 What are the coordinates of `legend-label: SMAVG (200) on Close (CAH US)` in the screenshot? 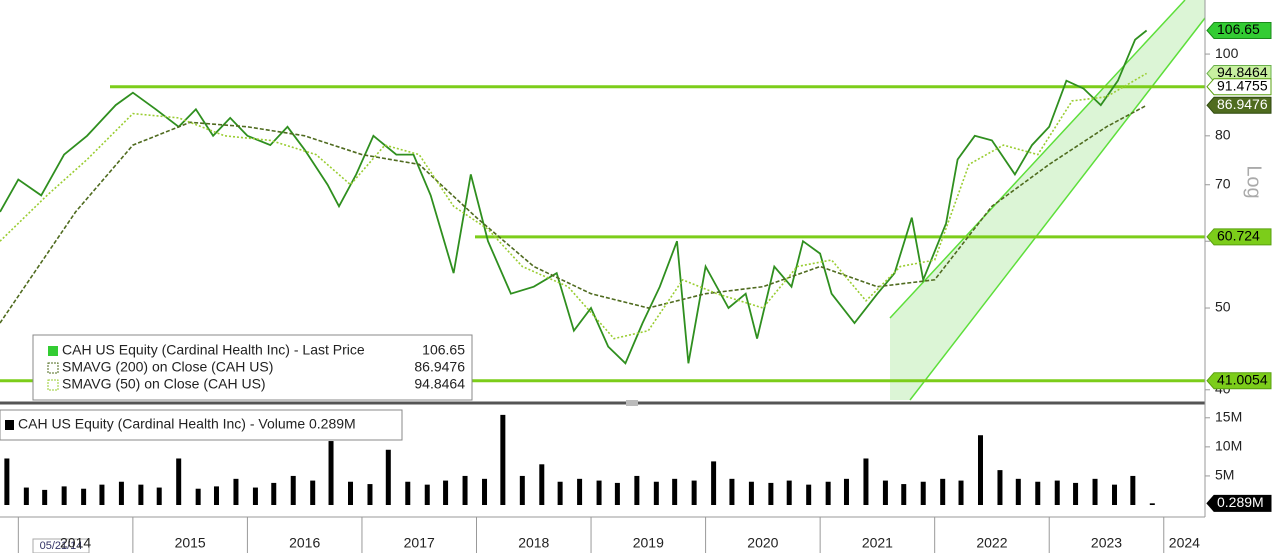 It's located at (167, 367).